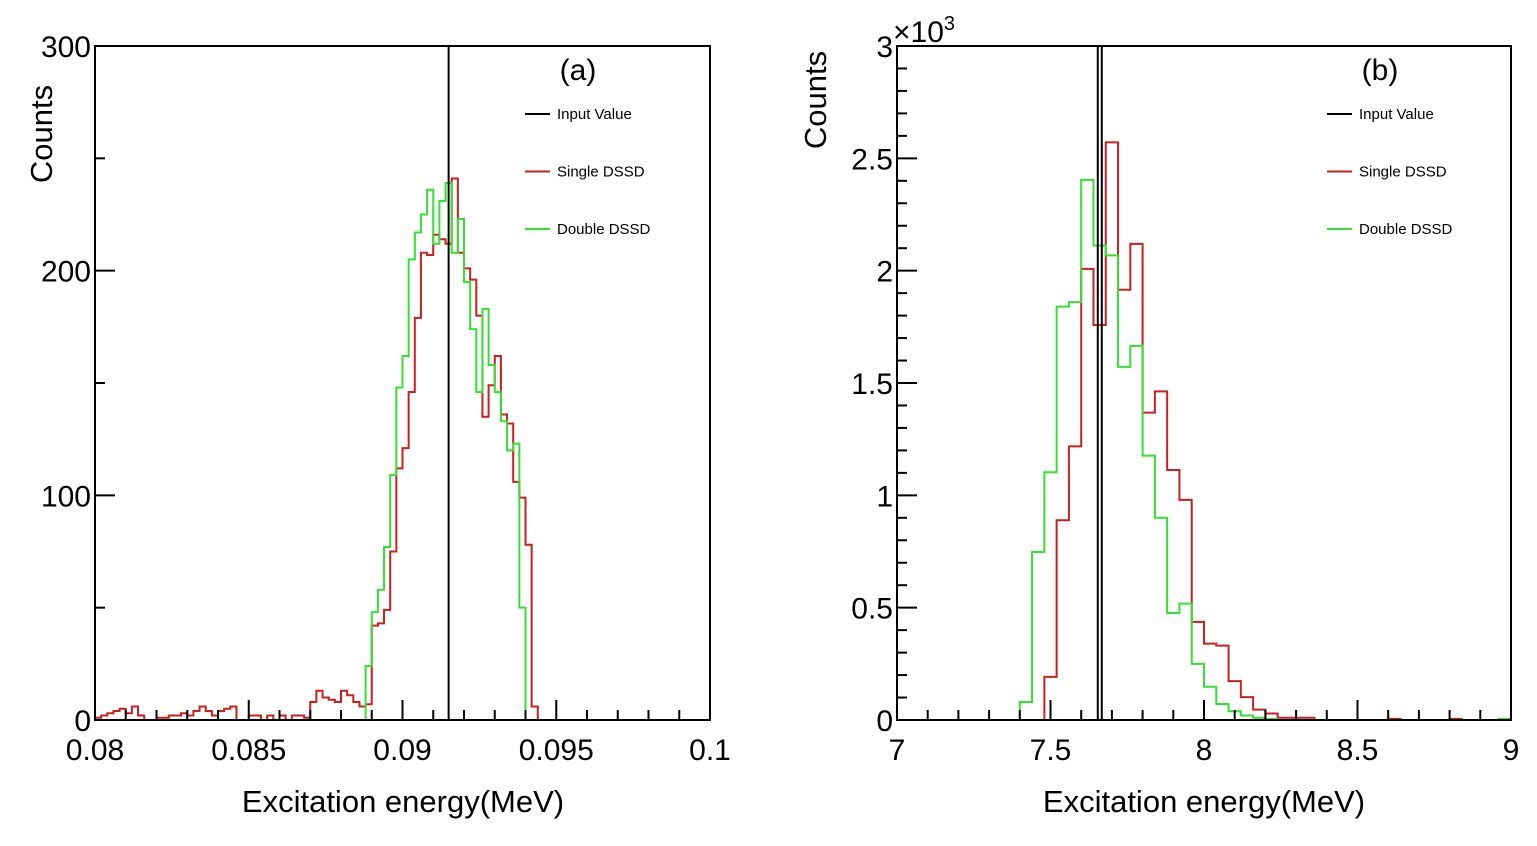 The image size is (1537, 846). What do you see at coordinates (884, 47) in the screenshot?
I see `y-tick-label: 3` at bounding box center [884, 47].